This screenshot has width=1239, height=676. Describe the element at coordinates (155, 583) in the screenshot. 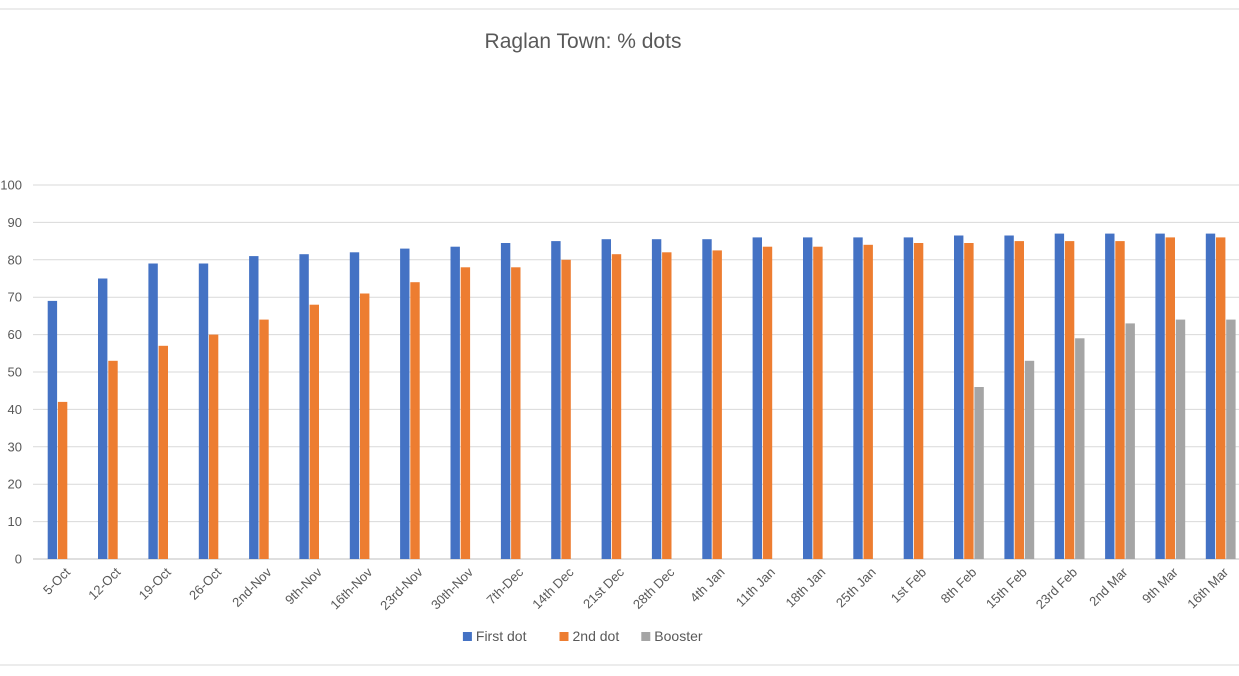

I see `x-tick-label: 19-Oct` at that location.